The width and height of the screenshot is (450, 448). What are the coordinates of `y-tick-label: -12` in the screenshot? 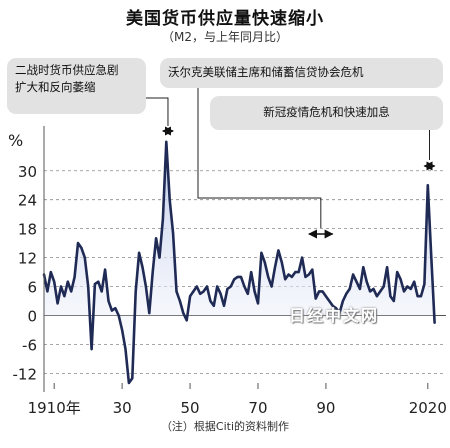 It's located at (25, 374).